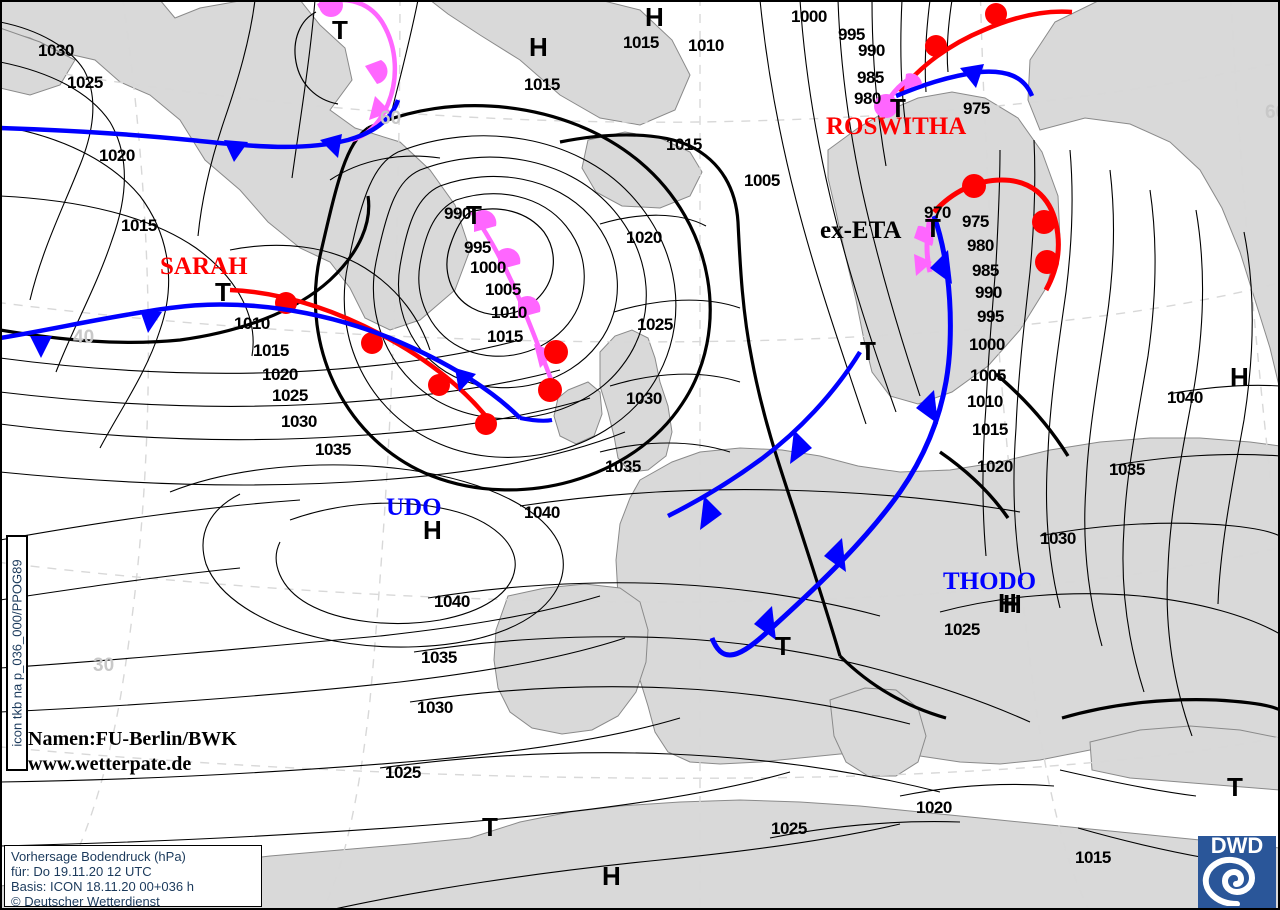 Image resolution: width=1280 pixels, height=910 pixels. Describe the element at coordinates (878, 732) in the screenshot. I see `land-italy-balkans` at that location.